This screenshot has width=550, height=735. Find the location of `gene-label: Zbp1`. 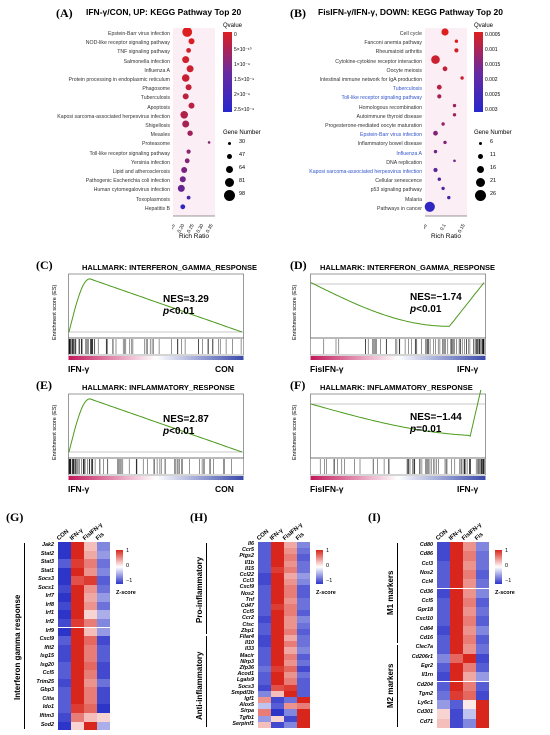

gene-label: Zbp1 is located at coordinates (247, 630).